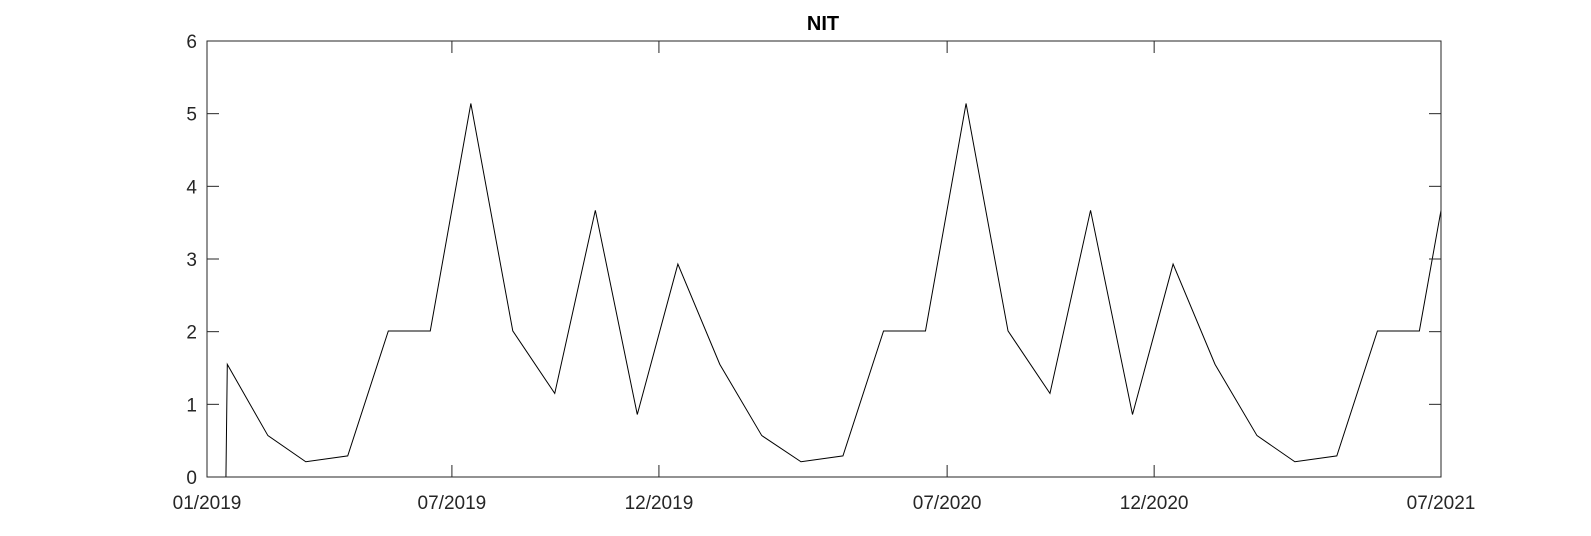 The image size is (1591, 536). Describe the element at coordinates (191, 478) in the screenshot. I see `y-tick-label: 0` at that location.